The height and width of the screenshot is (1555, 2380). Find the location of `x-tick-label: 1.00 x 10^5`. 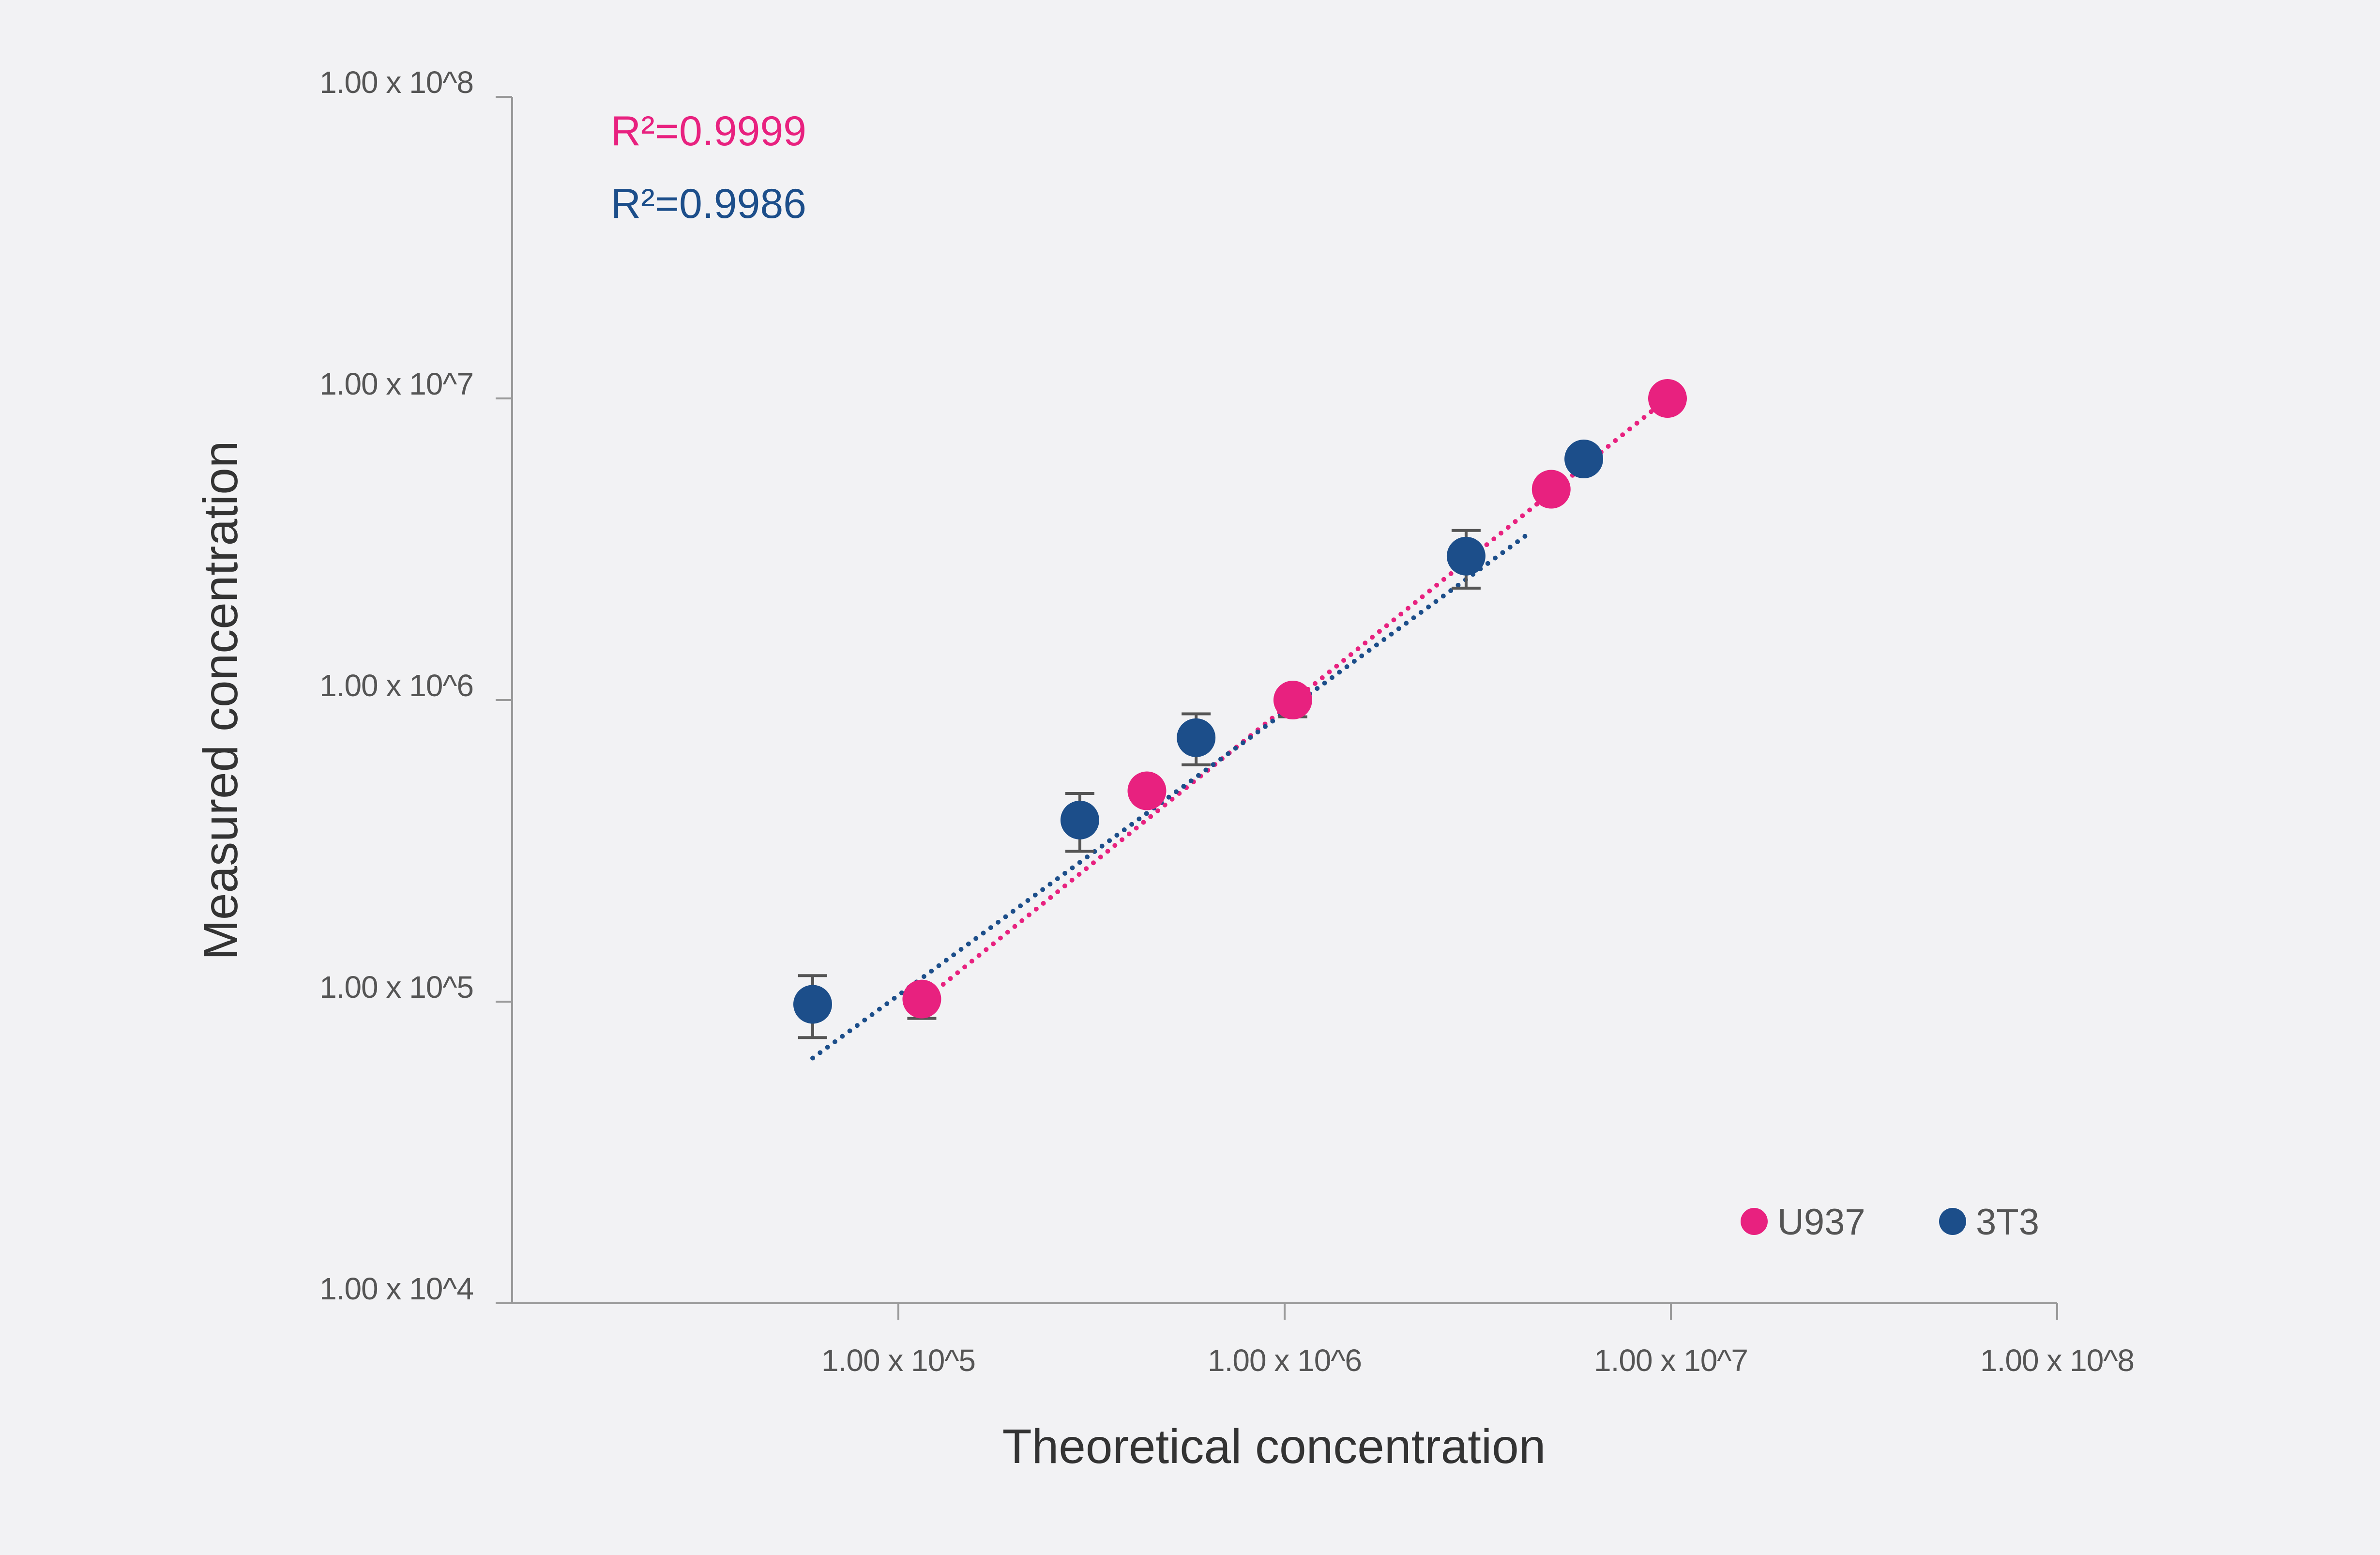

x-tick-label: 1.00 x 10^5 is located at coordinates (898, 1361).